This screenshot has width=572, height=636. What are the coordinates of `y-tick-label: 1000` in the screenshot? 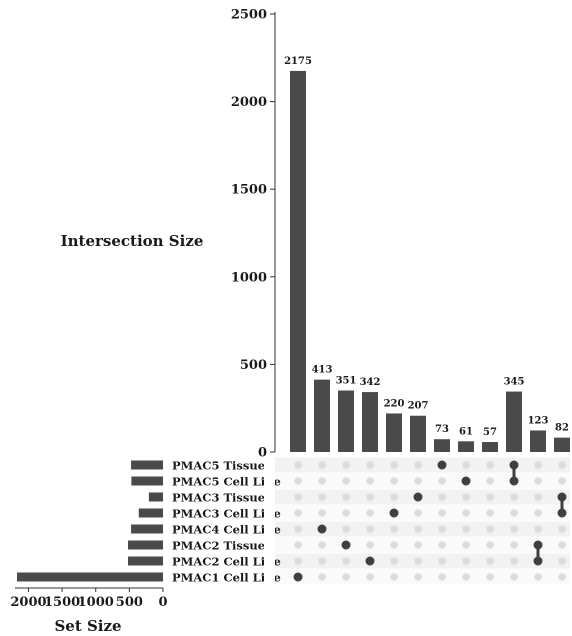 It's located at (249, 277).